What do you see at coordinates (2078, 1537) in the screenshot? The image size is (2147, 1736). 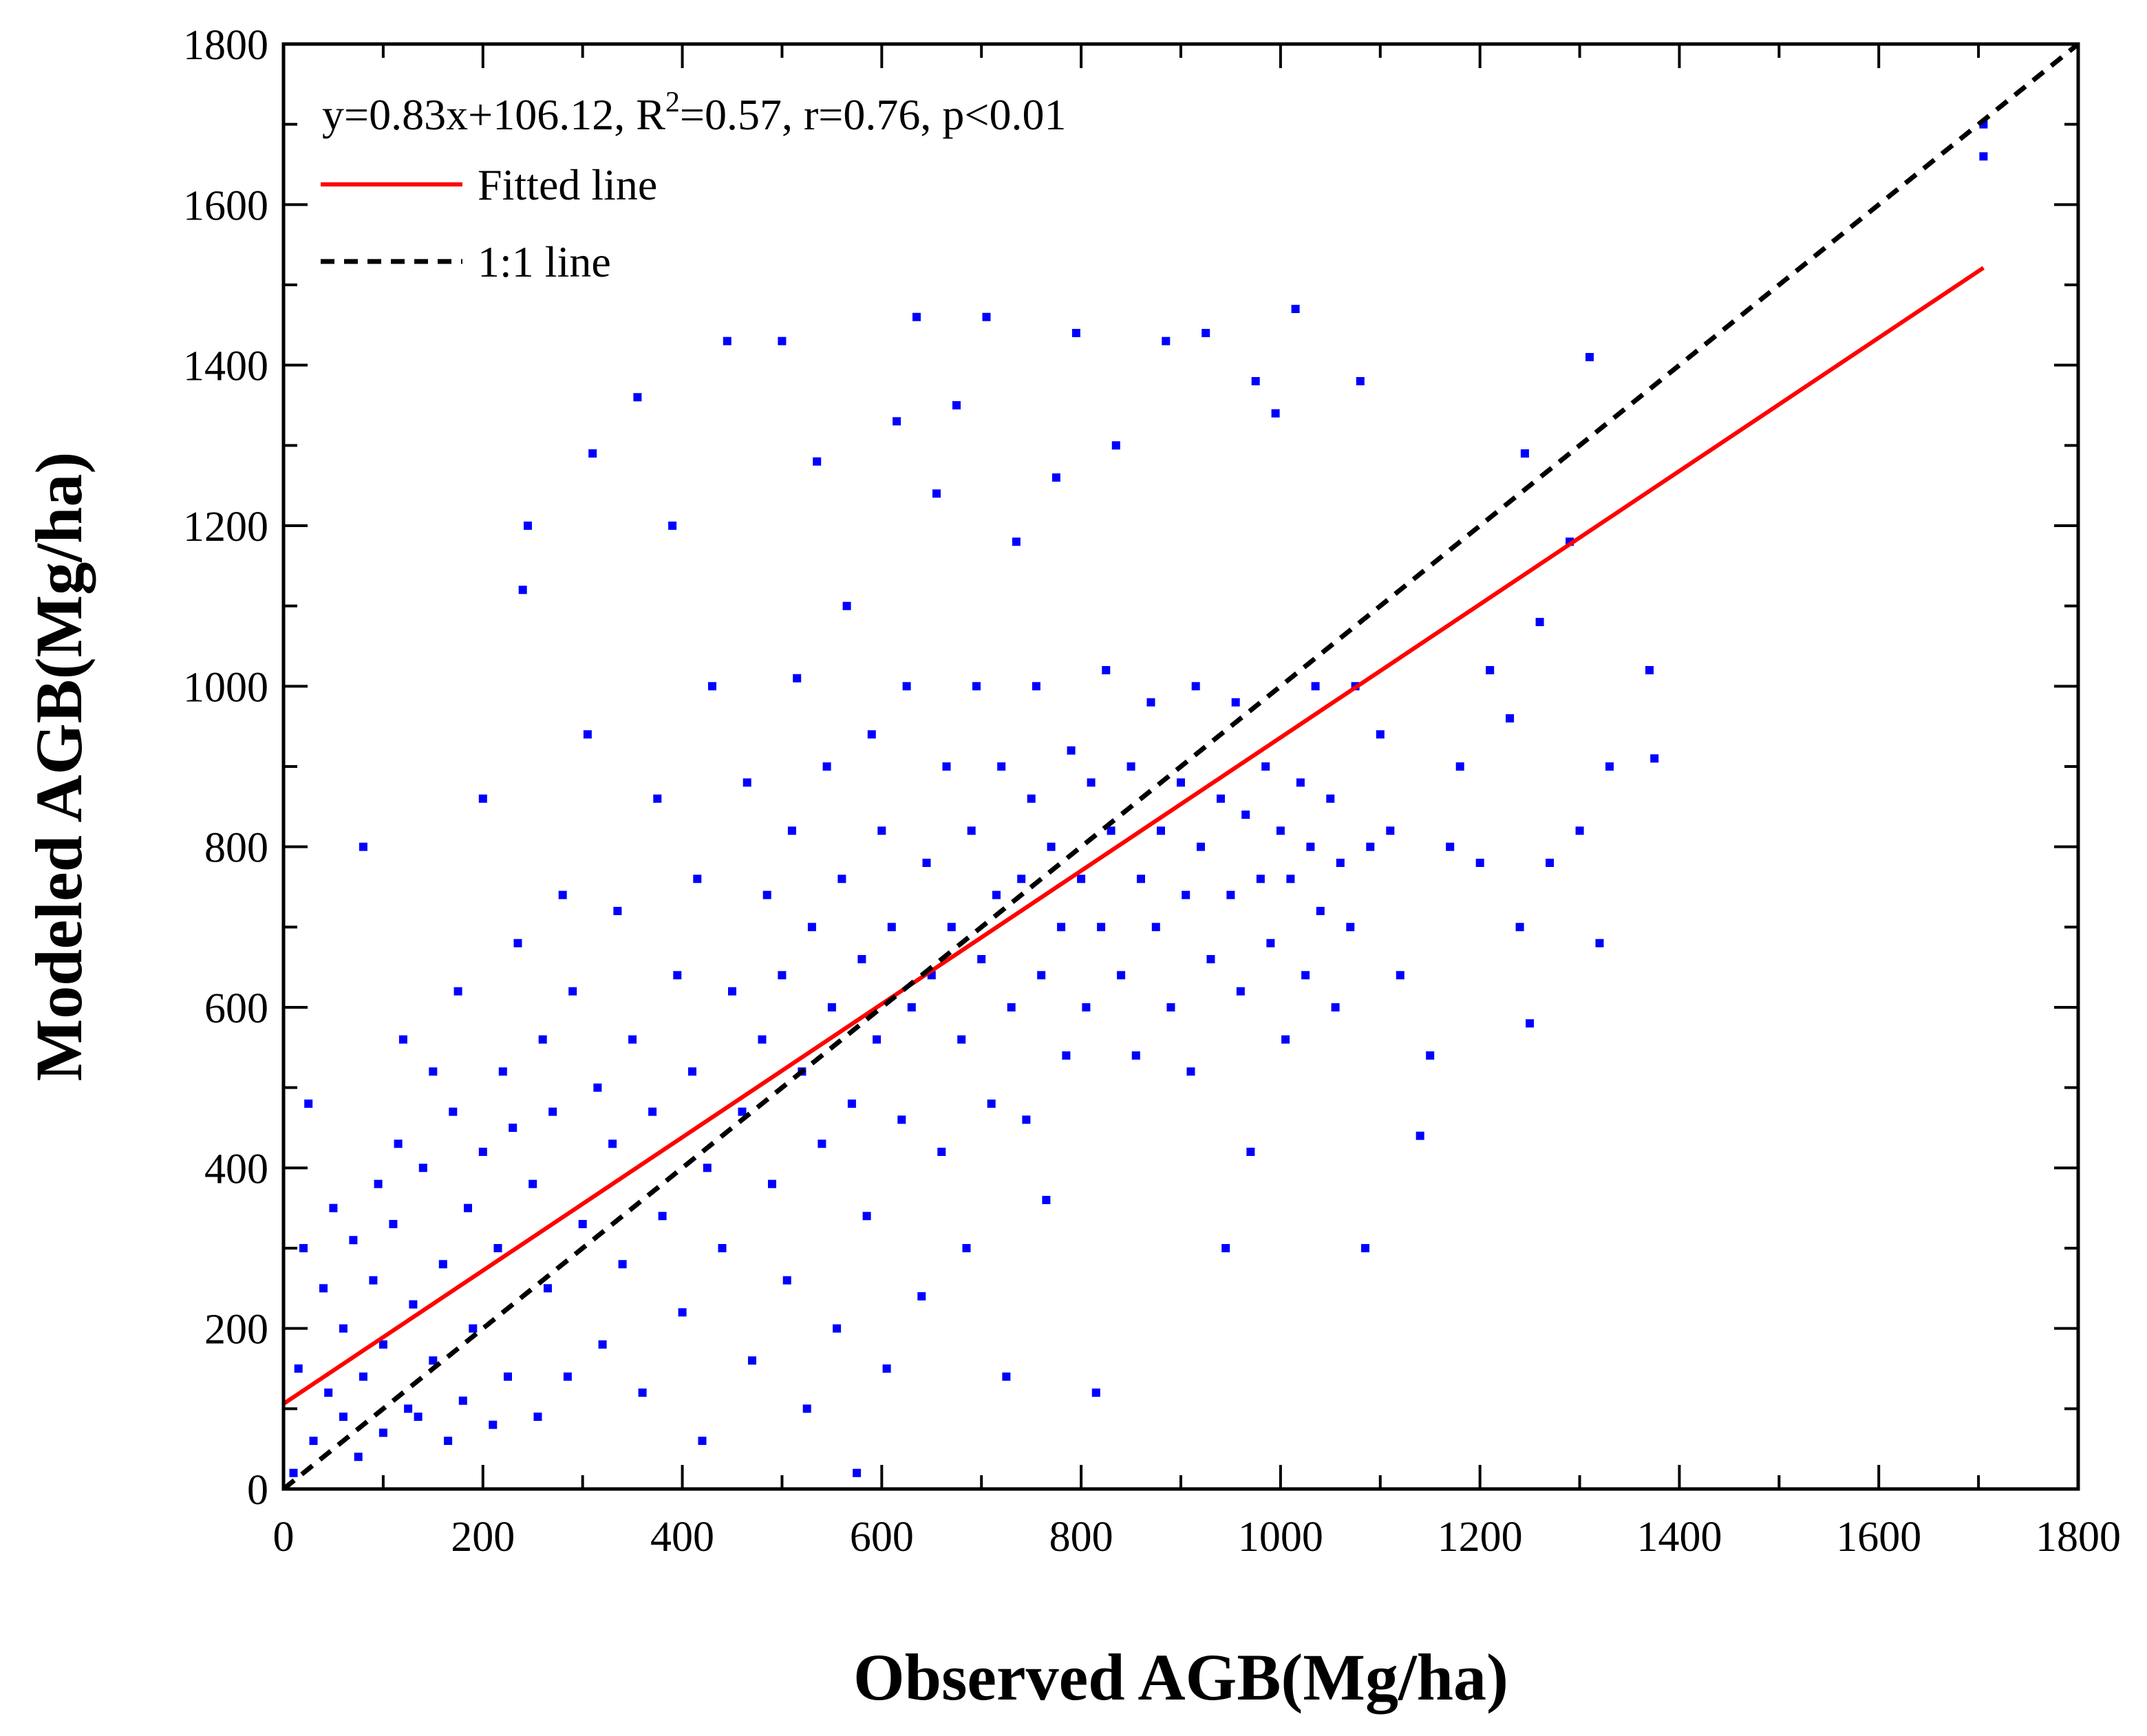 I see `x-tick-label: 1800` at bounding box center [2078, 1537].